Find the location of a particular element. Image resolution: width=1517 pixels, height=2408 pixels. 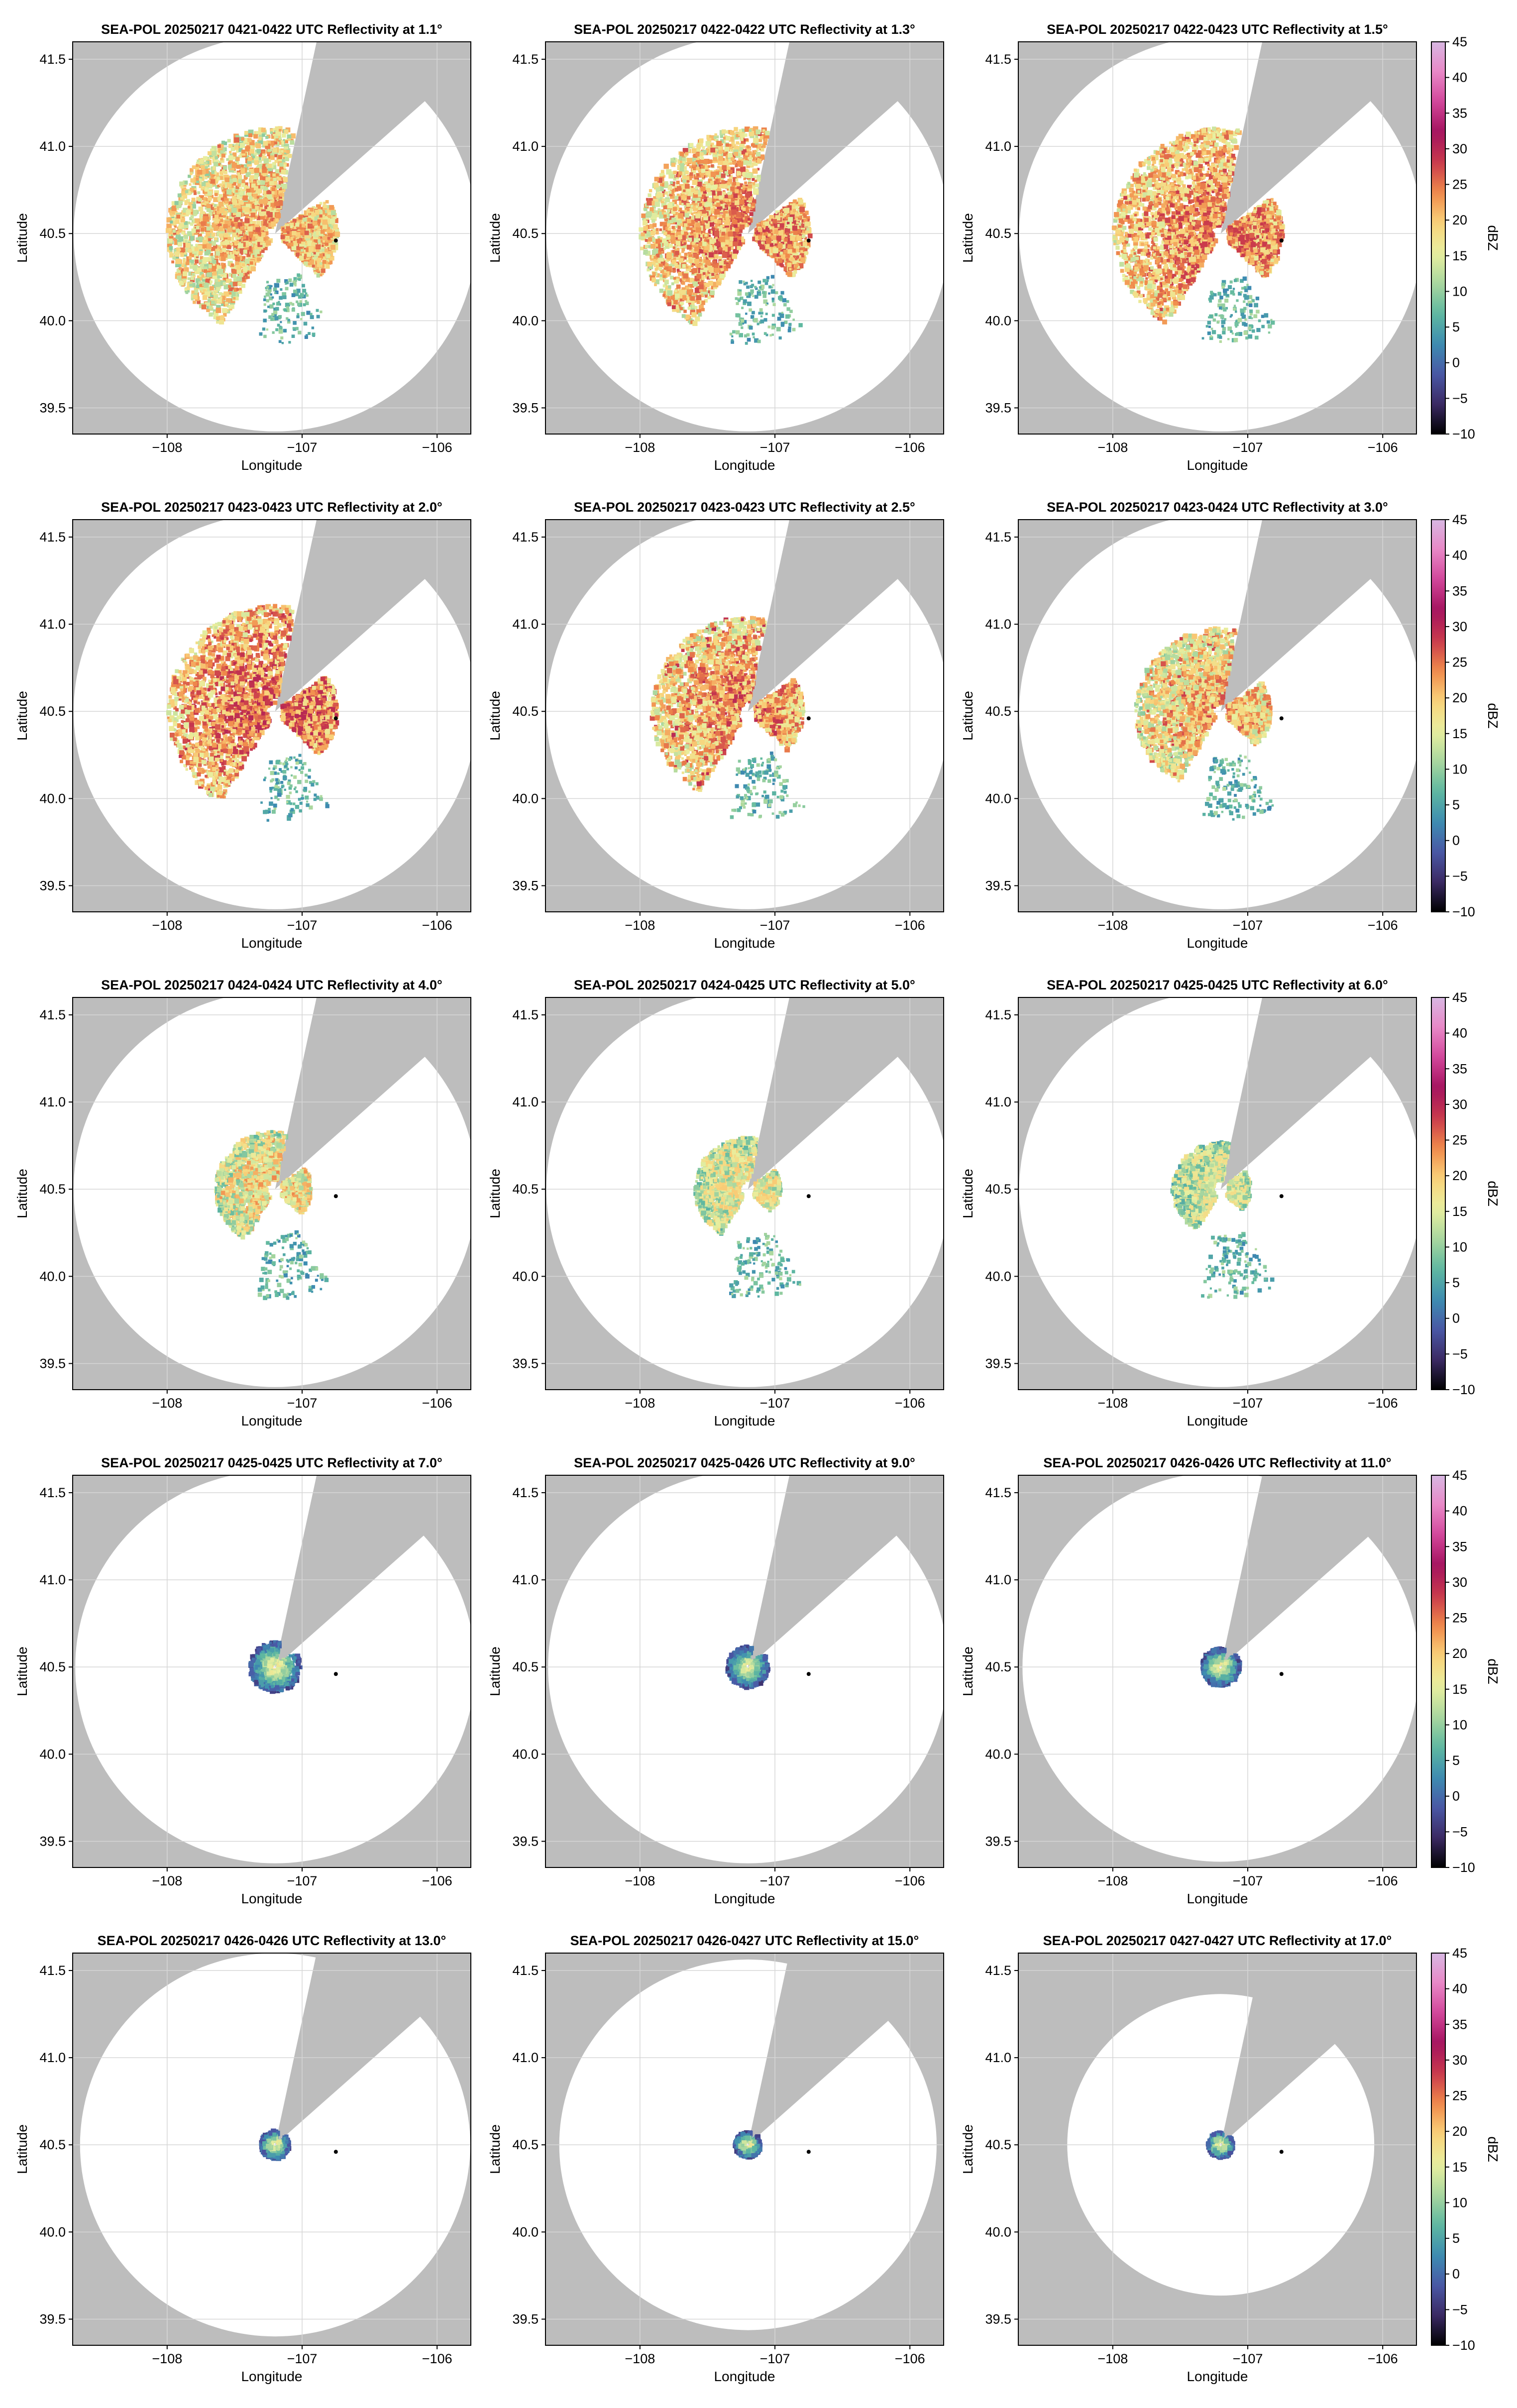

colorbar-tick-label: 15 is located at coordinates (1459, 256).